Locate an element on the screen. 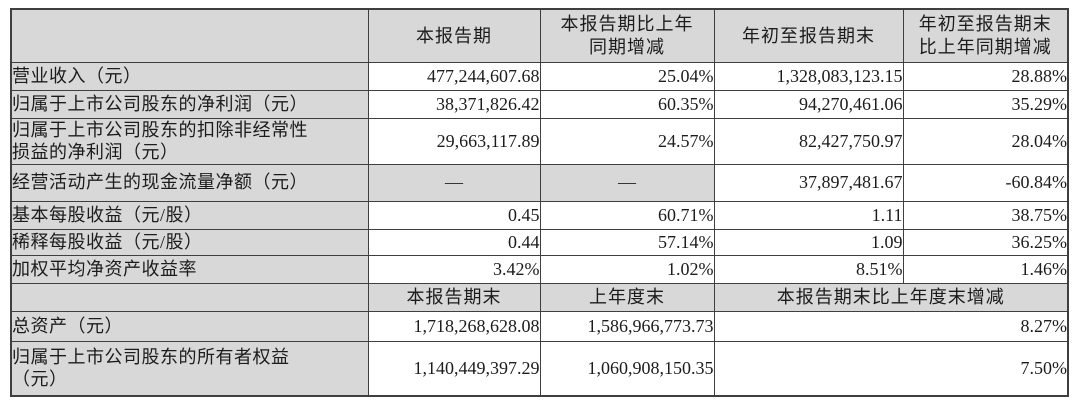 The image size is (1080, 408). value-cell: 7.50% is located at coordinates (891, 368).